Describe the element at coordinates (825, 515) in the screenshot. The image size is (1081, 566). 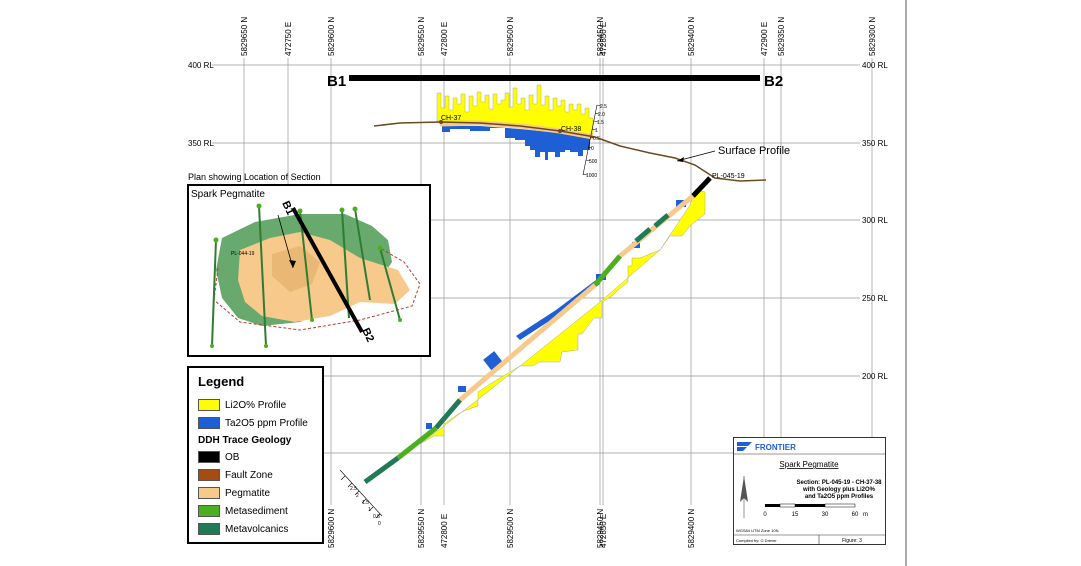
I see `scale-label-30: 30` at that location.